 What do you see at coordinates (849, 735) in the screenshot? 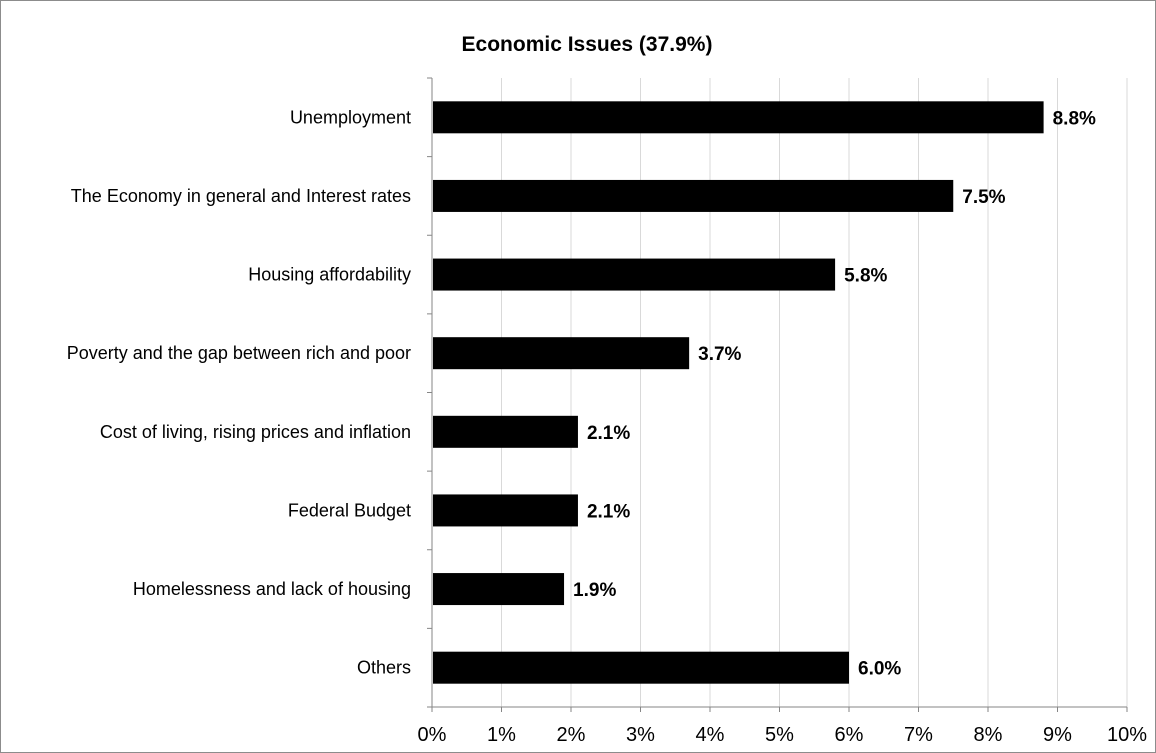
I see `x-tick-label: 6%` at bounding box center [849, 735].